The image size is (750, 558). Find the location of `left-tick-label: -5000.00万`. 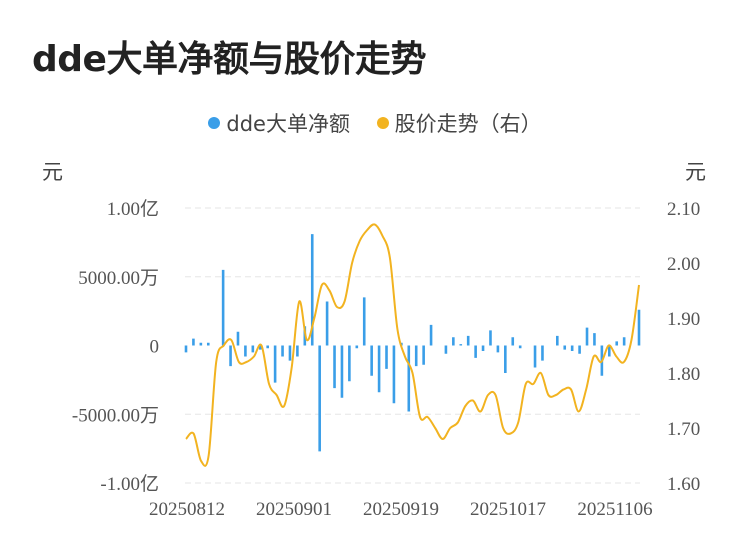

left-tick-label: -5000.00万 is located at coordinates (115, 415).